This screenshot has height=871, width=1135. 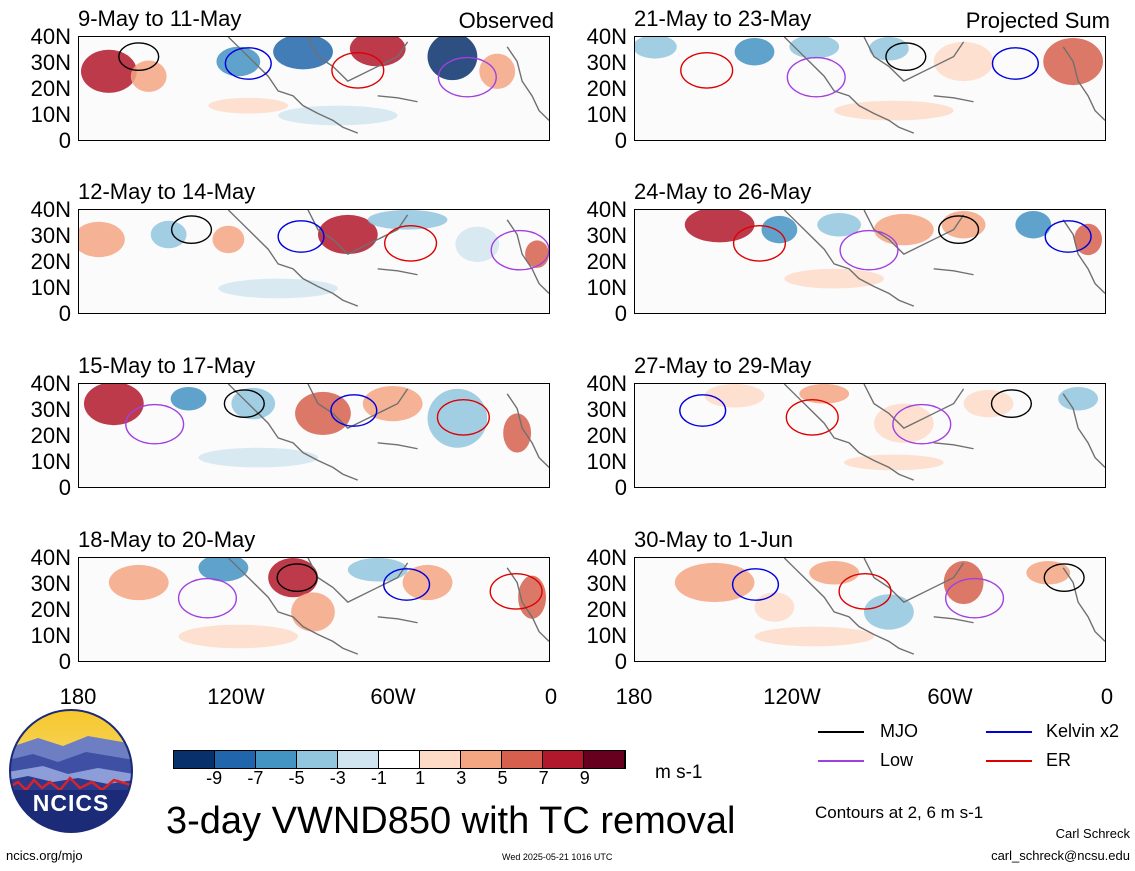 What do you see at coordinates (792, 696) in the screenshot?
I see `xtick-right-120w: 120W` at bounding box center [792, 696].